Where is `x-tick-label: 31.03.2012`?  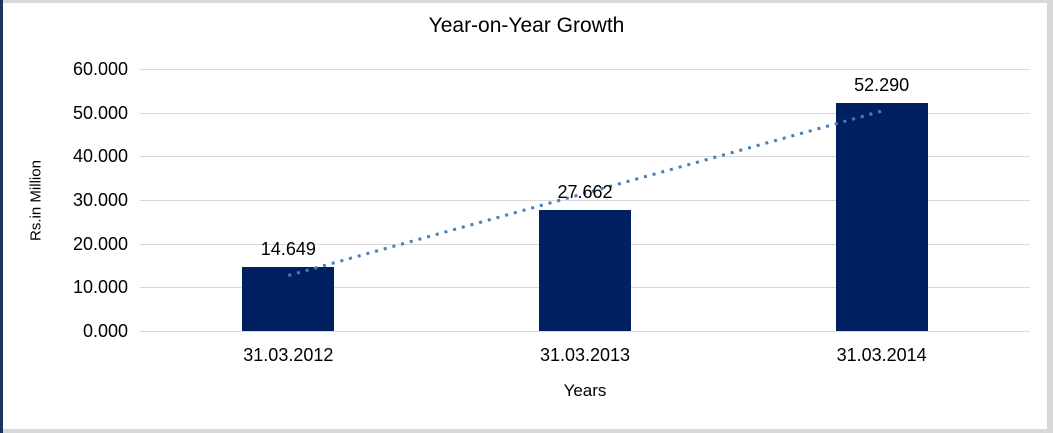 x-tick-label: 31.03.2012 is located at coordinates (288, 355).